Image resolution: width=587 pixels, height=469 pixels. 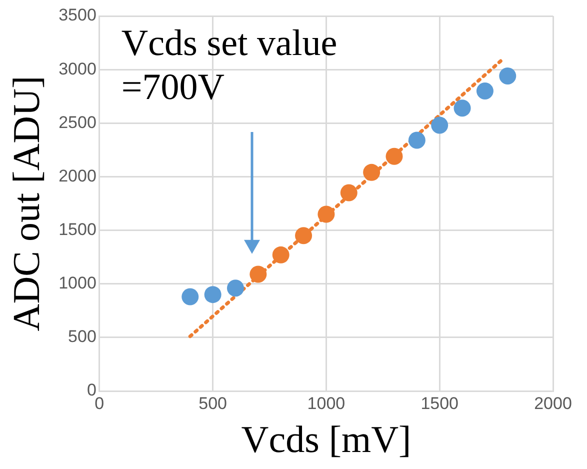 What do you see at coordinates (326, 403) in the screenshot?
I see `x-tick-label: 1000` at bounding box center [326, 403].